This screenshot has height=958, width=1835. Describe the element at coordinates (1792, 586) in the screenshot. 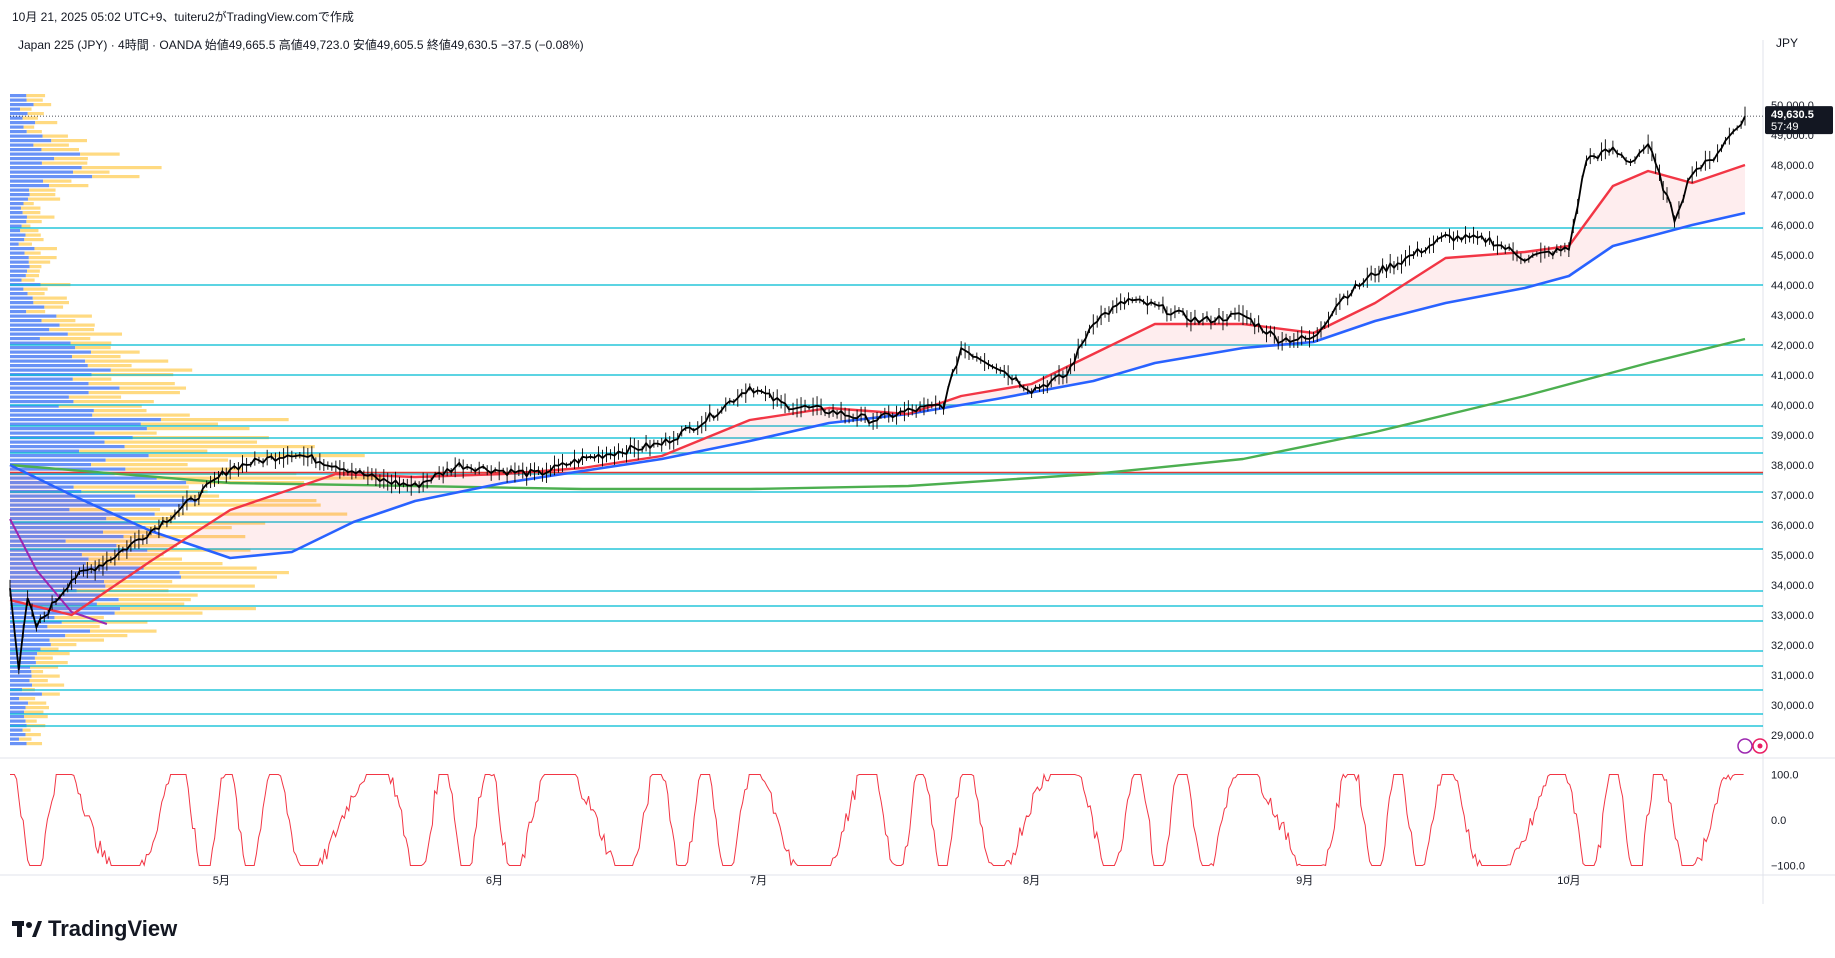

I see `price-axis-tick-label: 34,000.0` at that location.